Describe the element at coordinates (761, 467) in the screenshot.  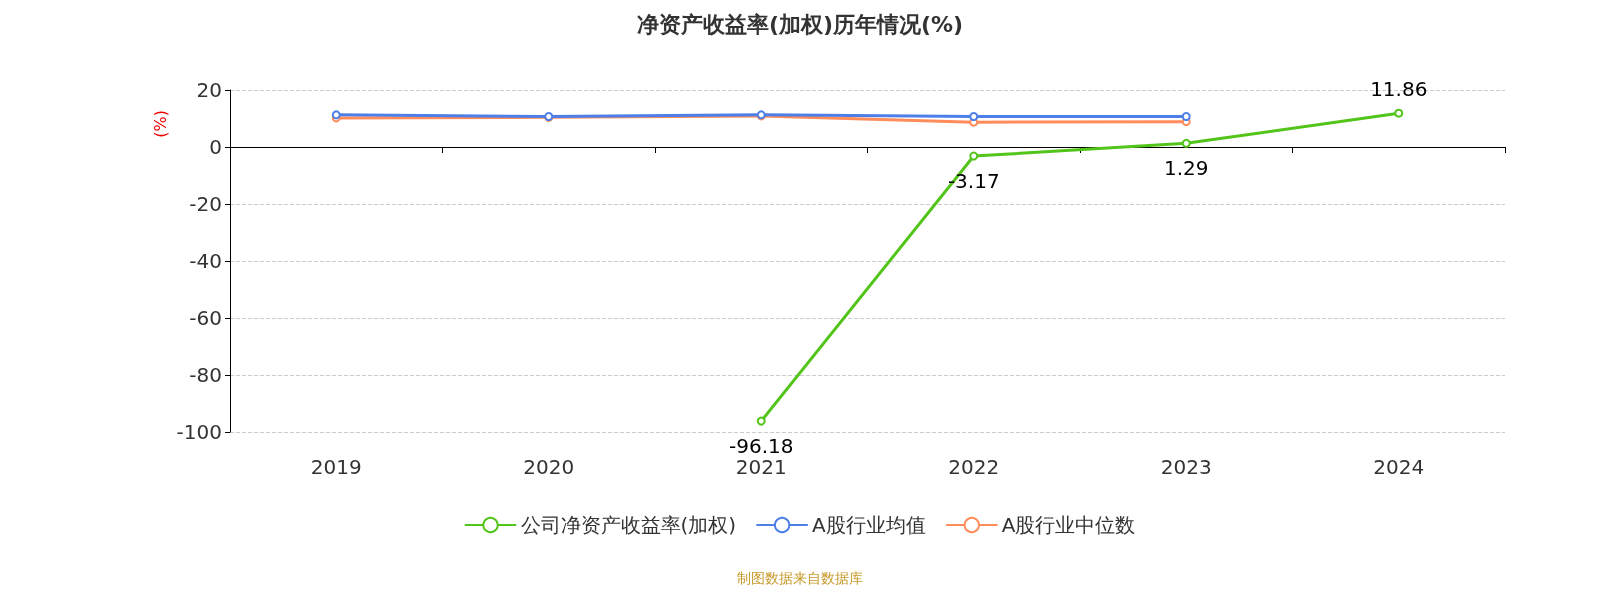
I see `x-tick-label: 2021` at that location.